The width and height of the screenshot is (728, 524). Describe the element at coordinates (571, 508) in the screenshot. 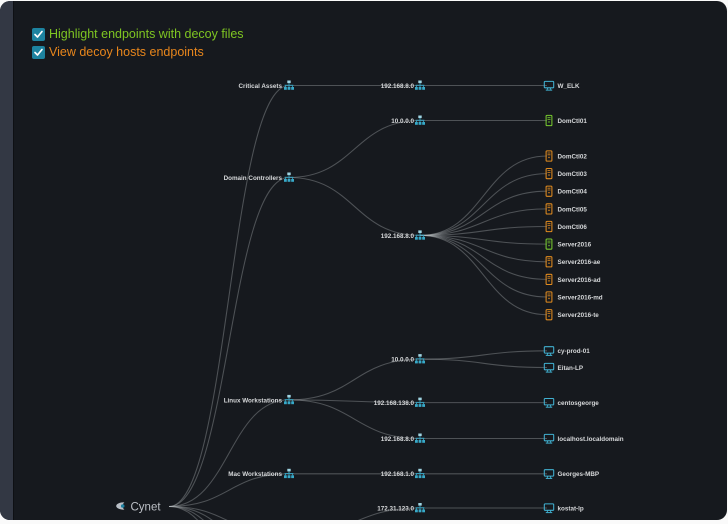

I see `svg-text: kostat-lp` at that location.